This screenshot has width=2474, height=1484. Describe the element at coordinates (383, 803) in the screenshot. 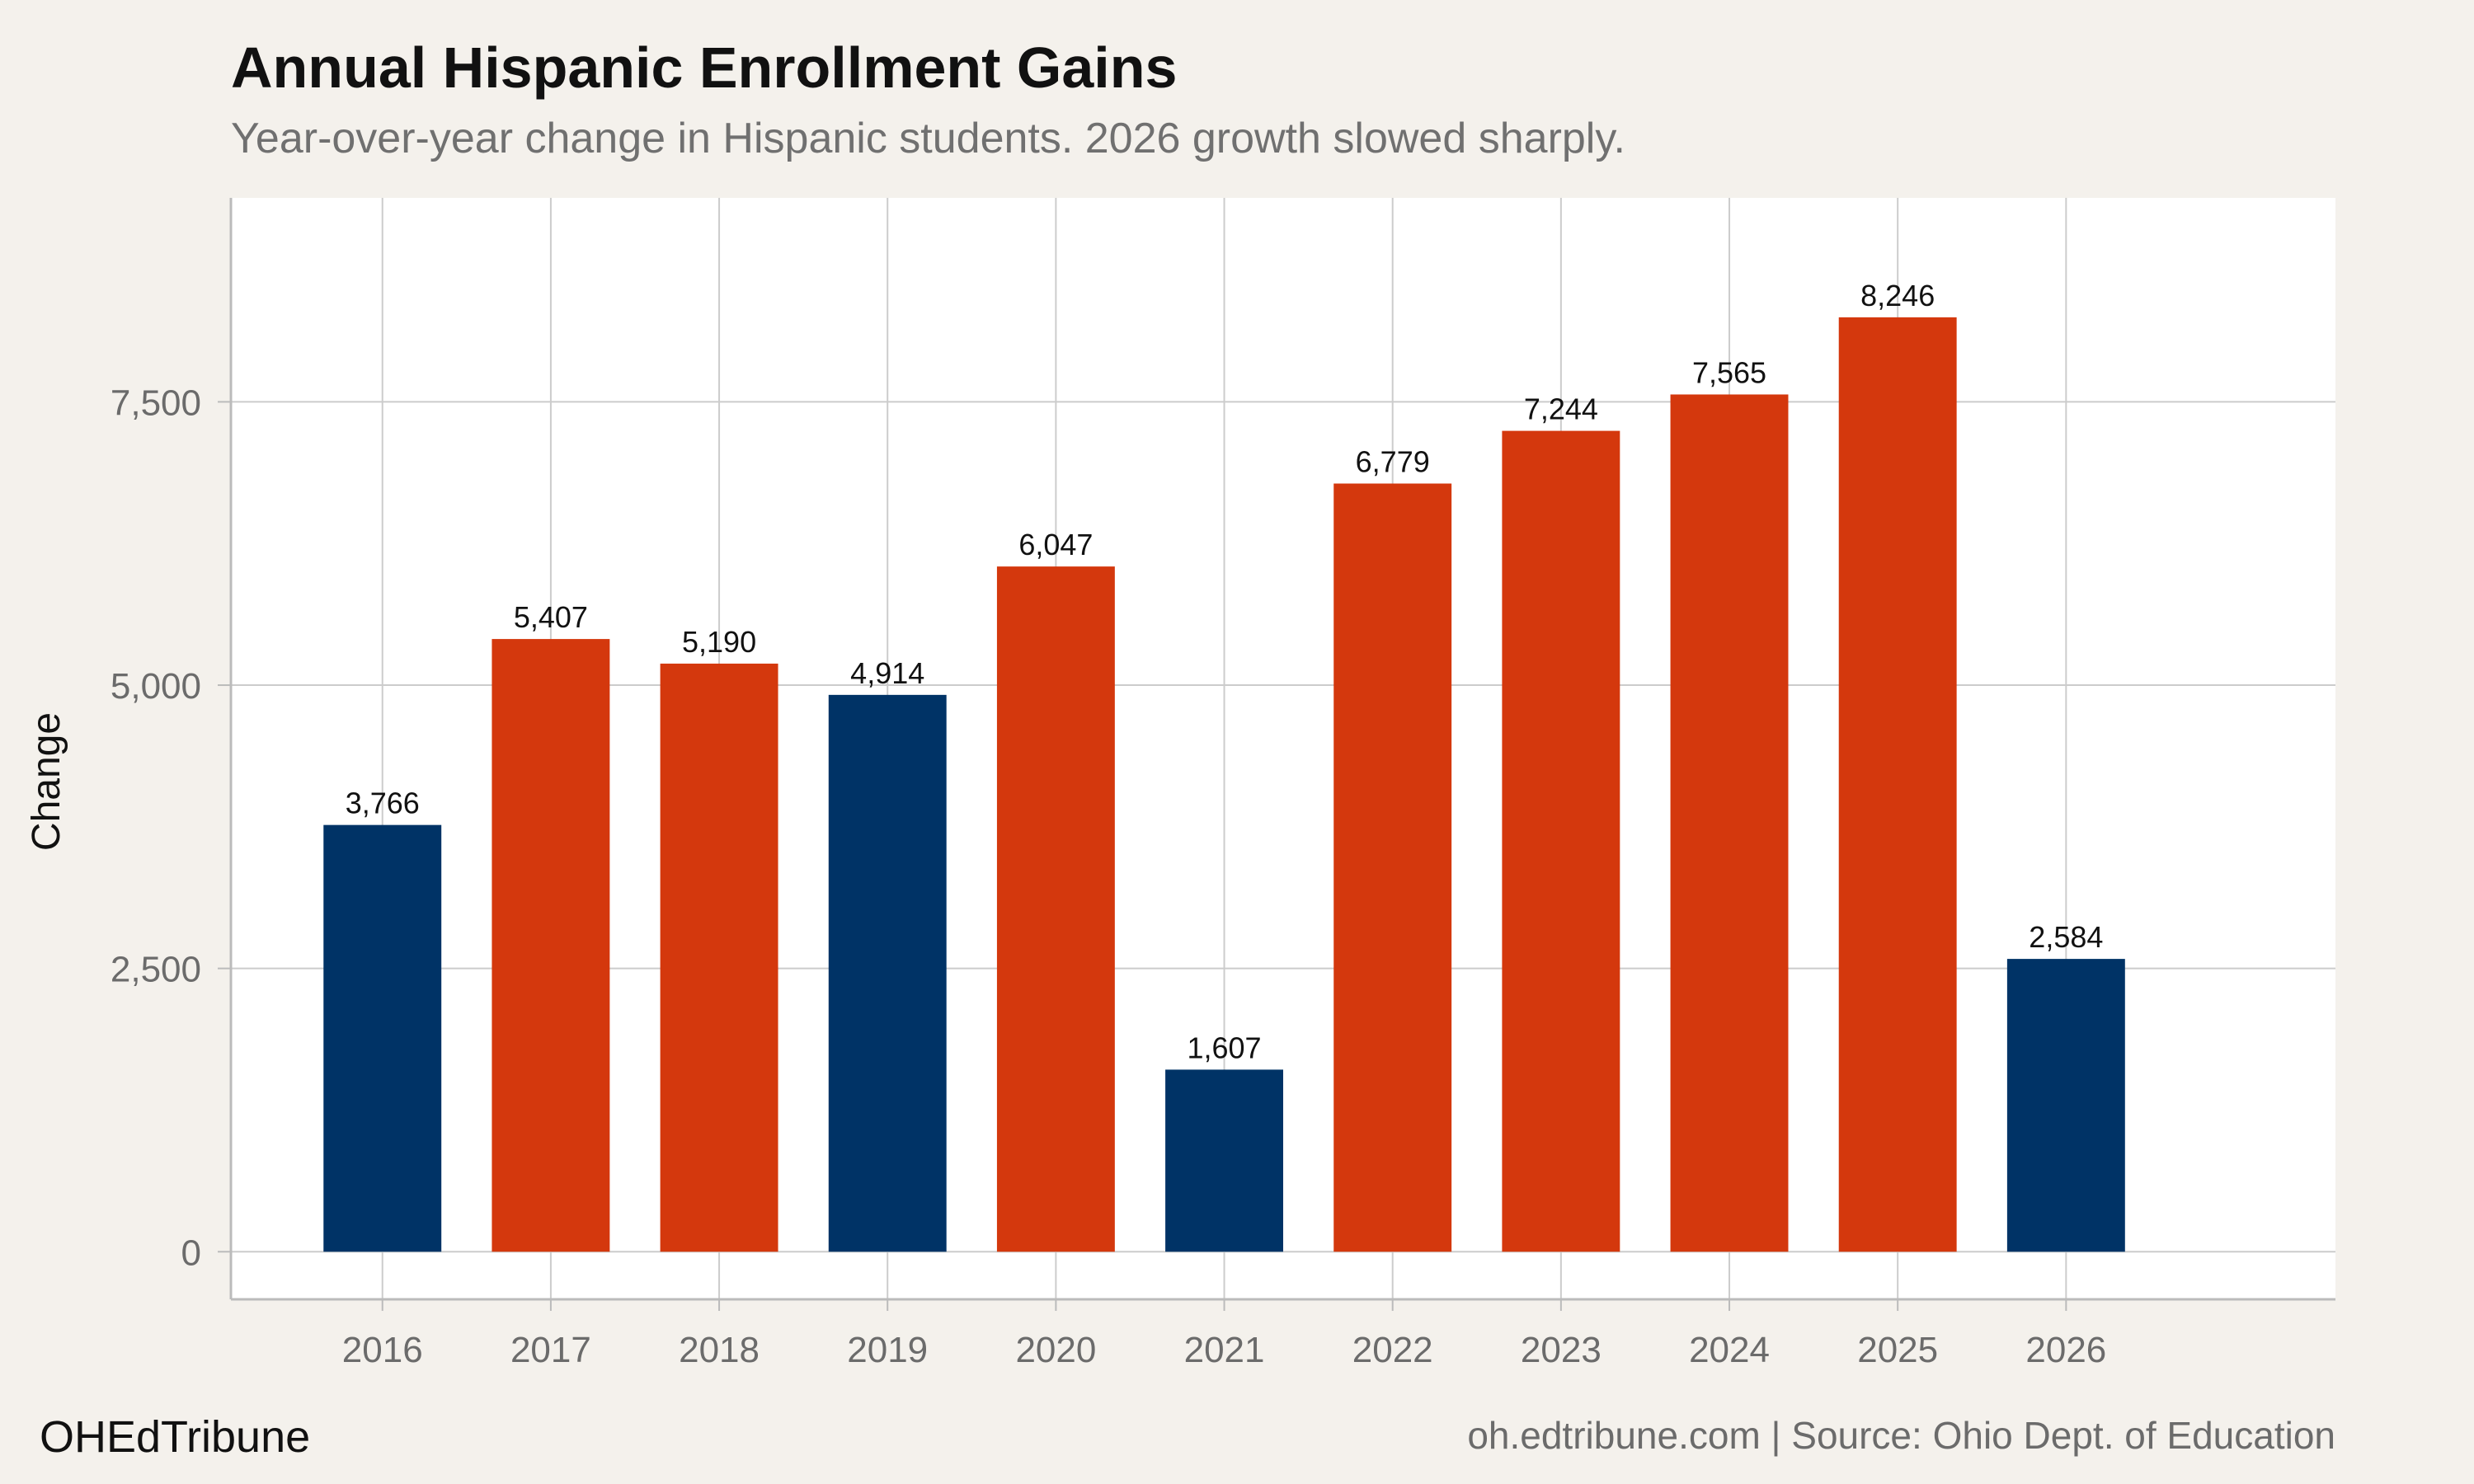

I see `bar-value-label: 3,766` at that location.